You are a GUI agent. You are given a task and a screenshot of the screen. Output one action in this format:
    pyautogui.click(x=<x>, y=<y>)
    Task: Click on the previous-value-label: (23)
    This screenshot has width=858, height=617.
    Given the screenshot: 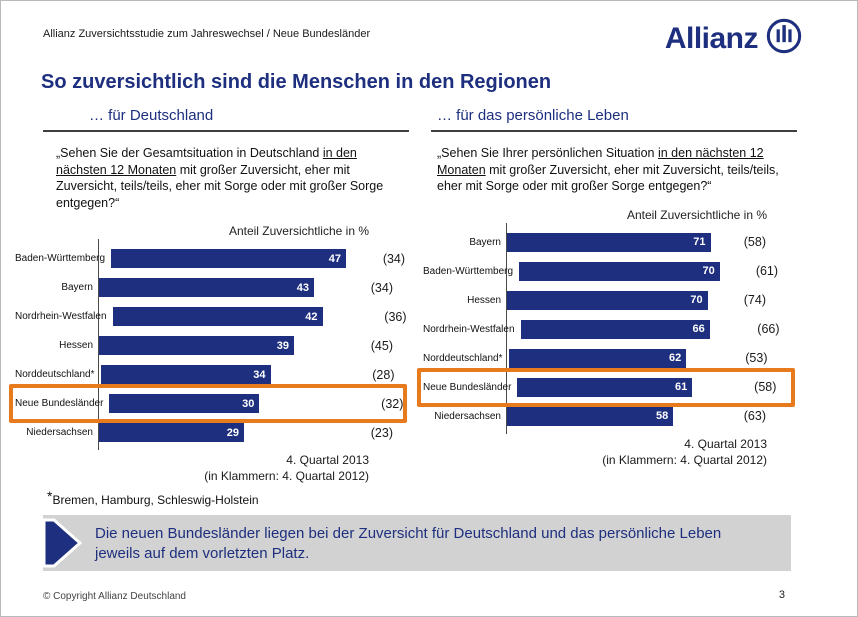 What is the action you would take?
    pyautogui.click(x=381, y=432)
    